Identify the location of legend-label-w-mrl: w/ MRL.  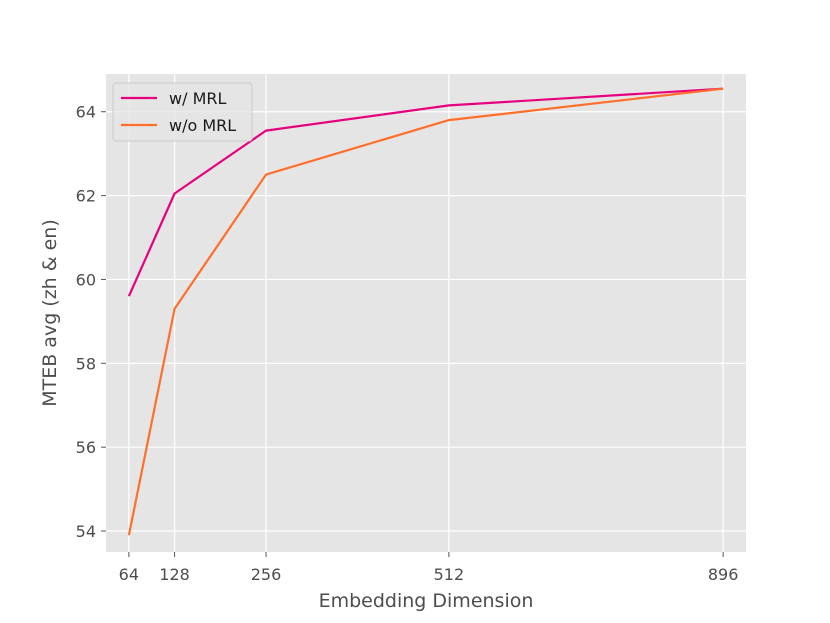
(197, 98).